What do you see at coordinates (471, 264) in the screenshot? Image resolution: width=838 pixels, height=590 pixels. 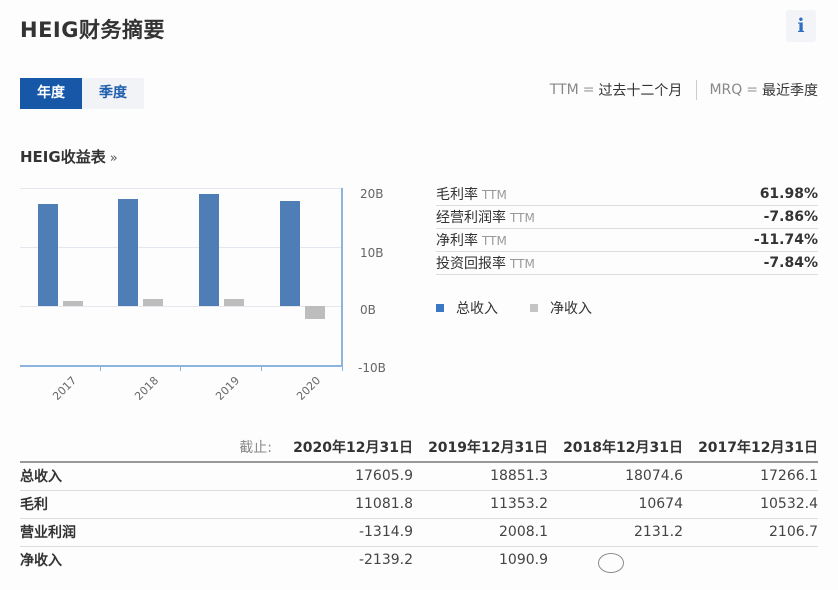 I see `ratio-name: 投资回报率` at bounding box center [471, 264].